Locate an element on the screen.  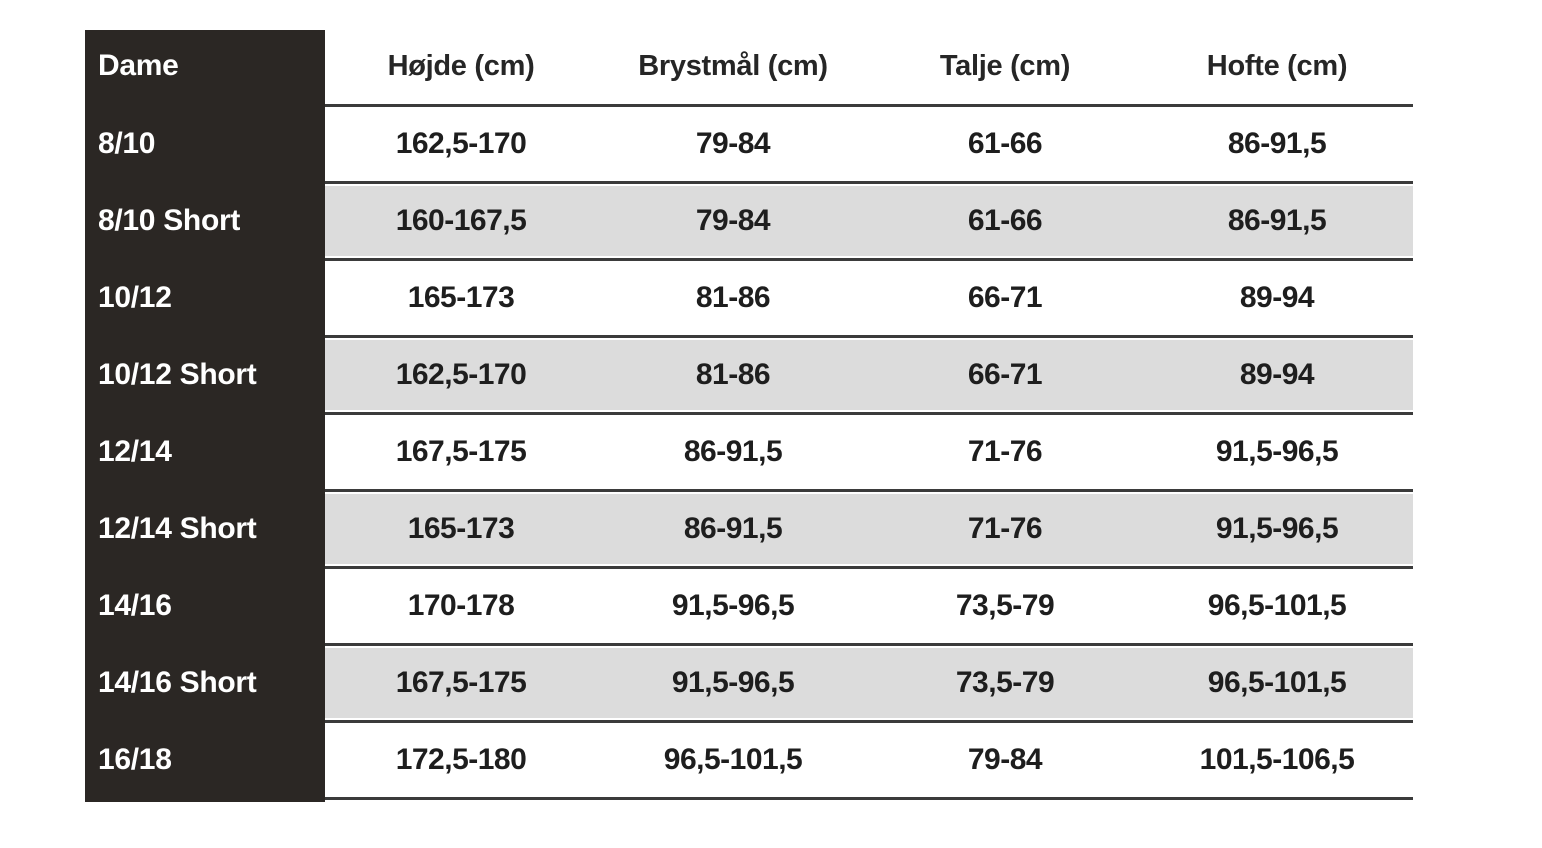
row-values: 162,5-170 79-84 61-66 86-91,5 is located at coordinates (869, 144).